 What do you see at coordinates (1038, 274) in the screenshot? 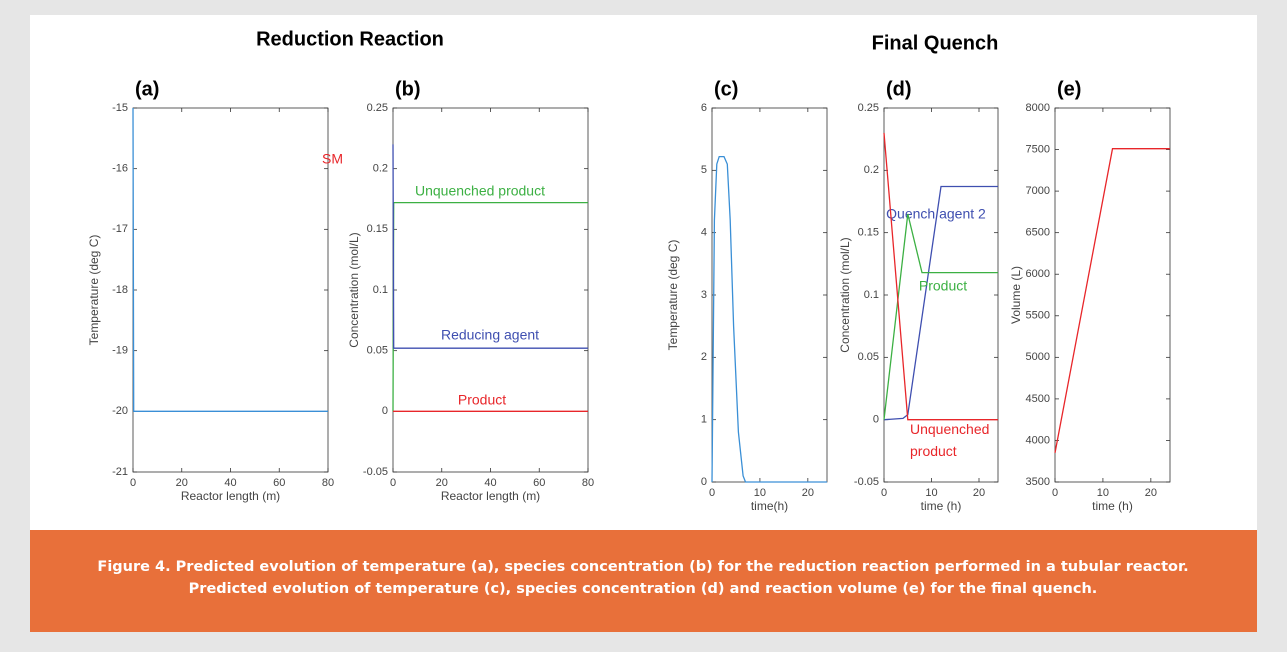
I see `y-tick-label: 6000` at bounding box center [1038, 274].